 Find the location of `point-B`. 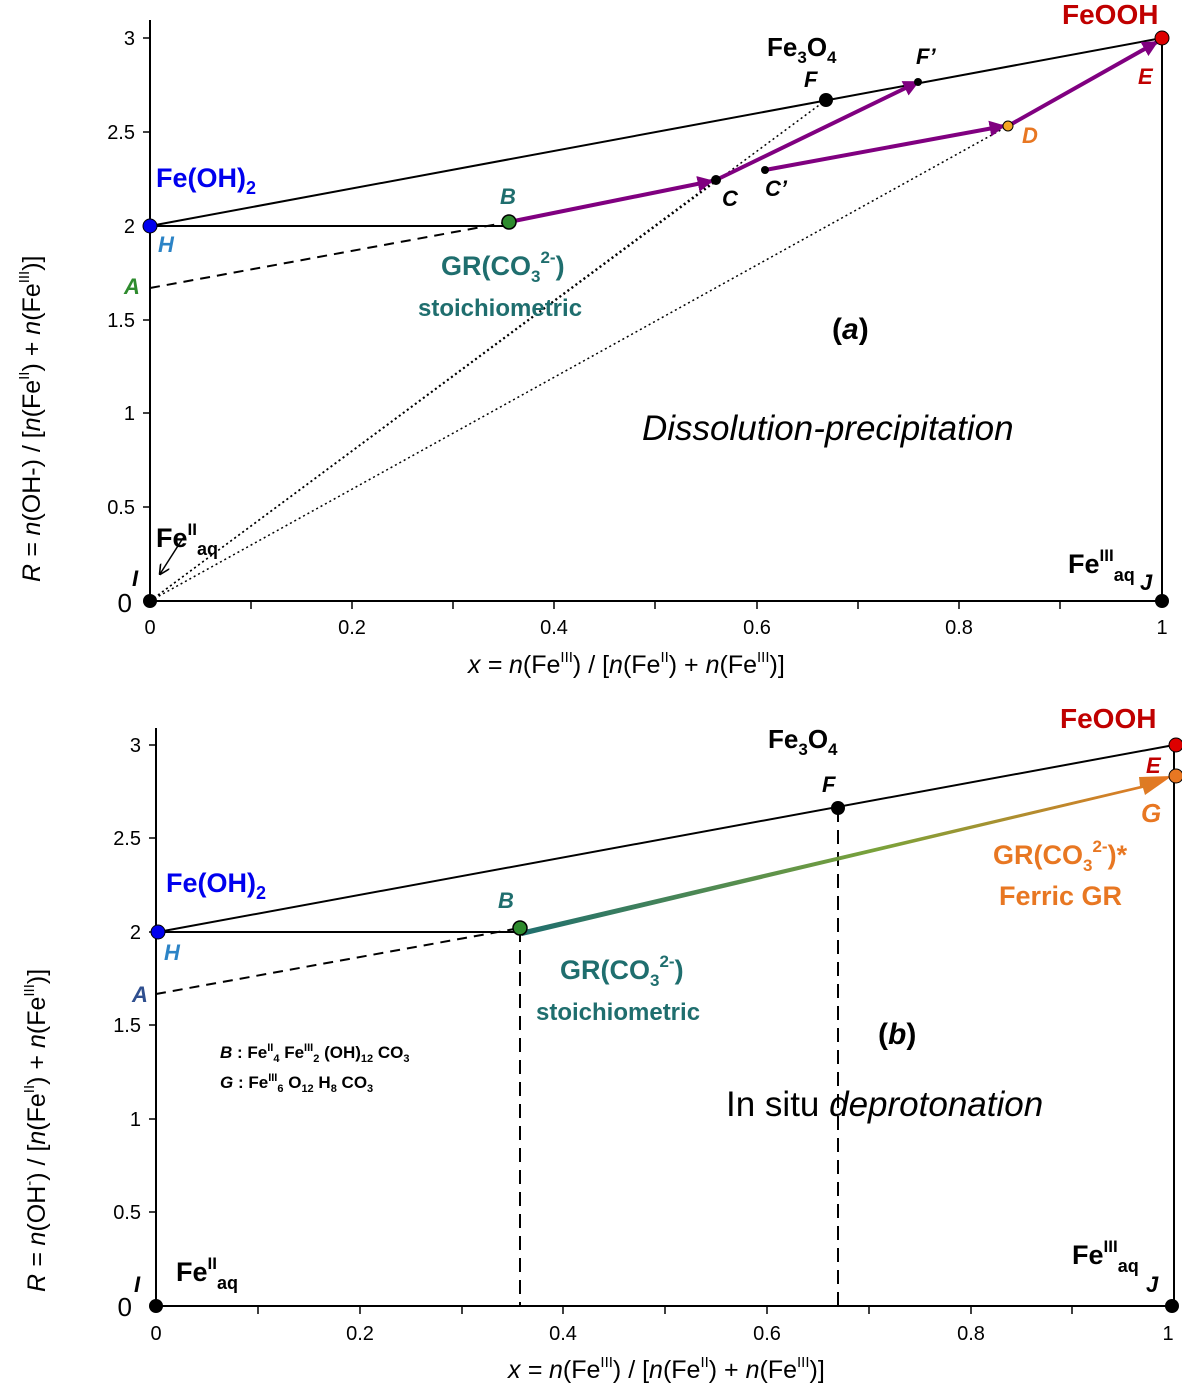

point-B is located at coordinates (509, 222).